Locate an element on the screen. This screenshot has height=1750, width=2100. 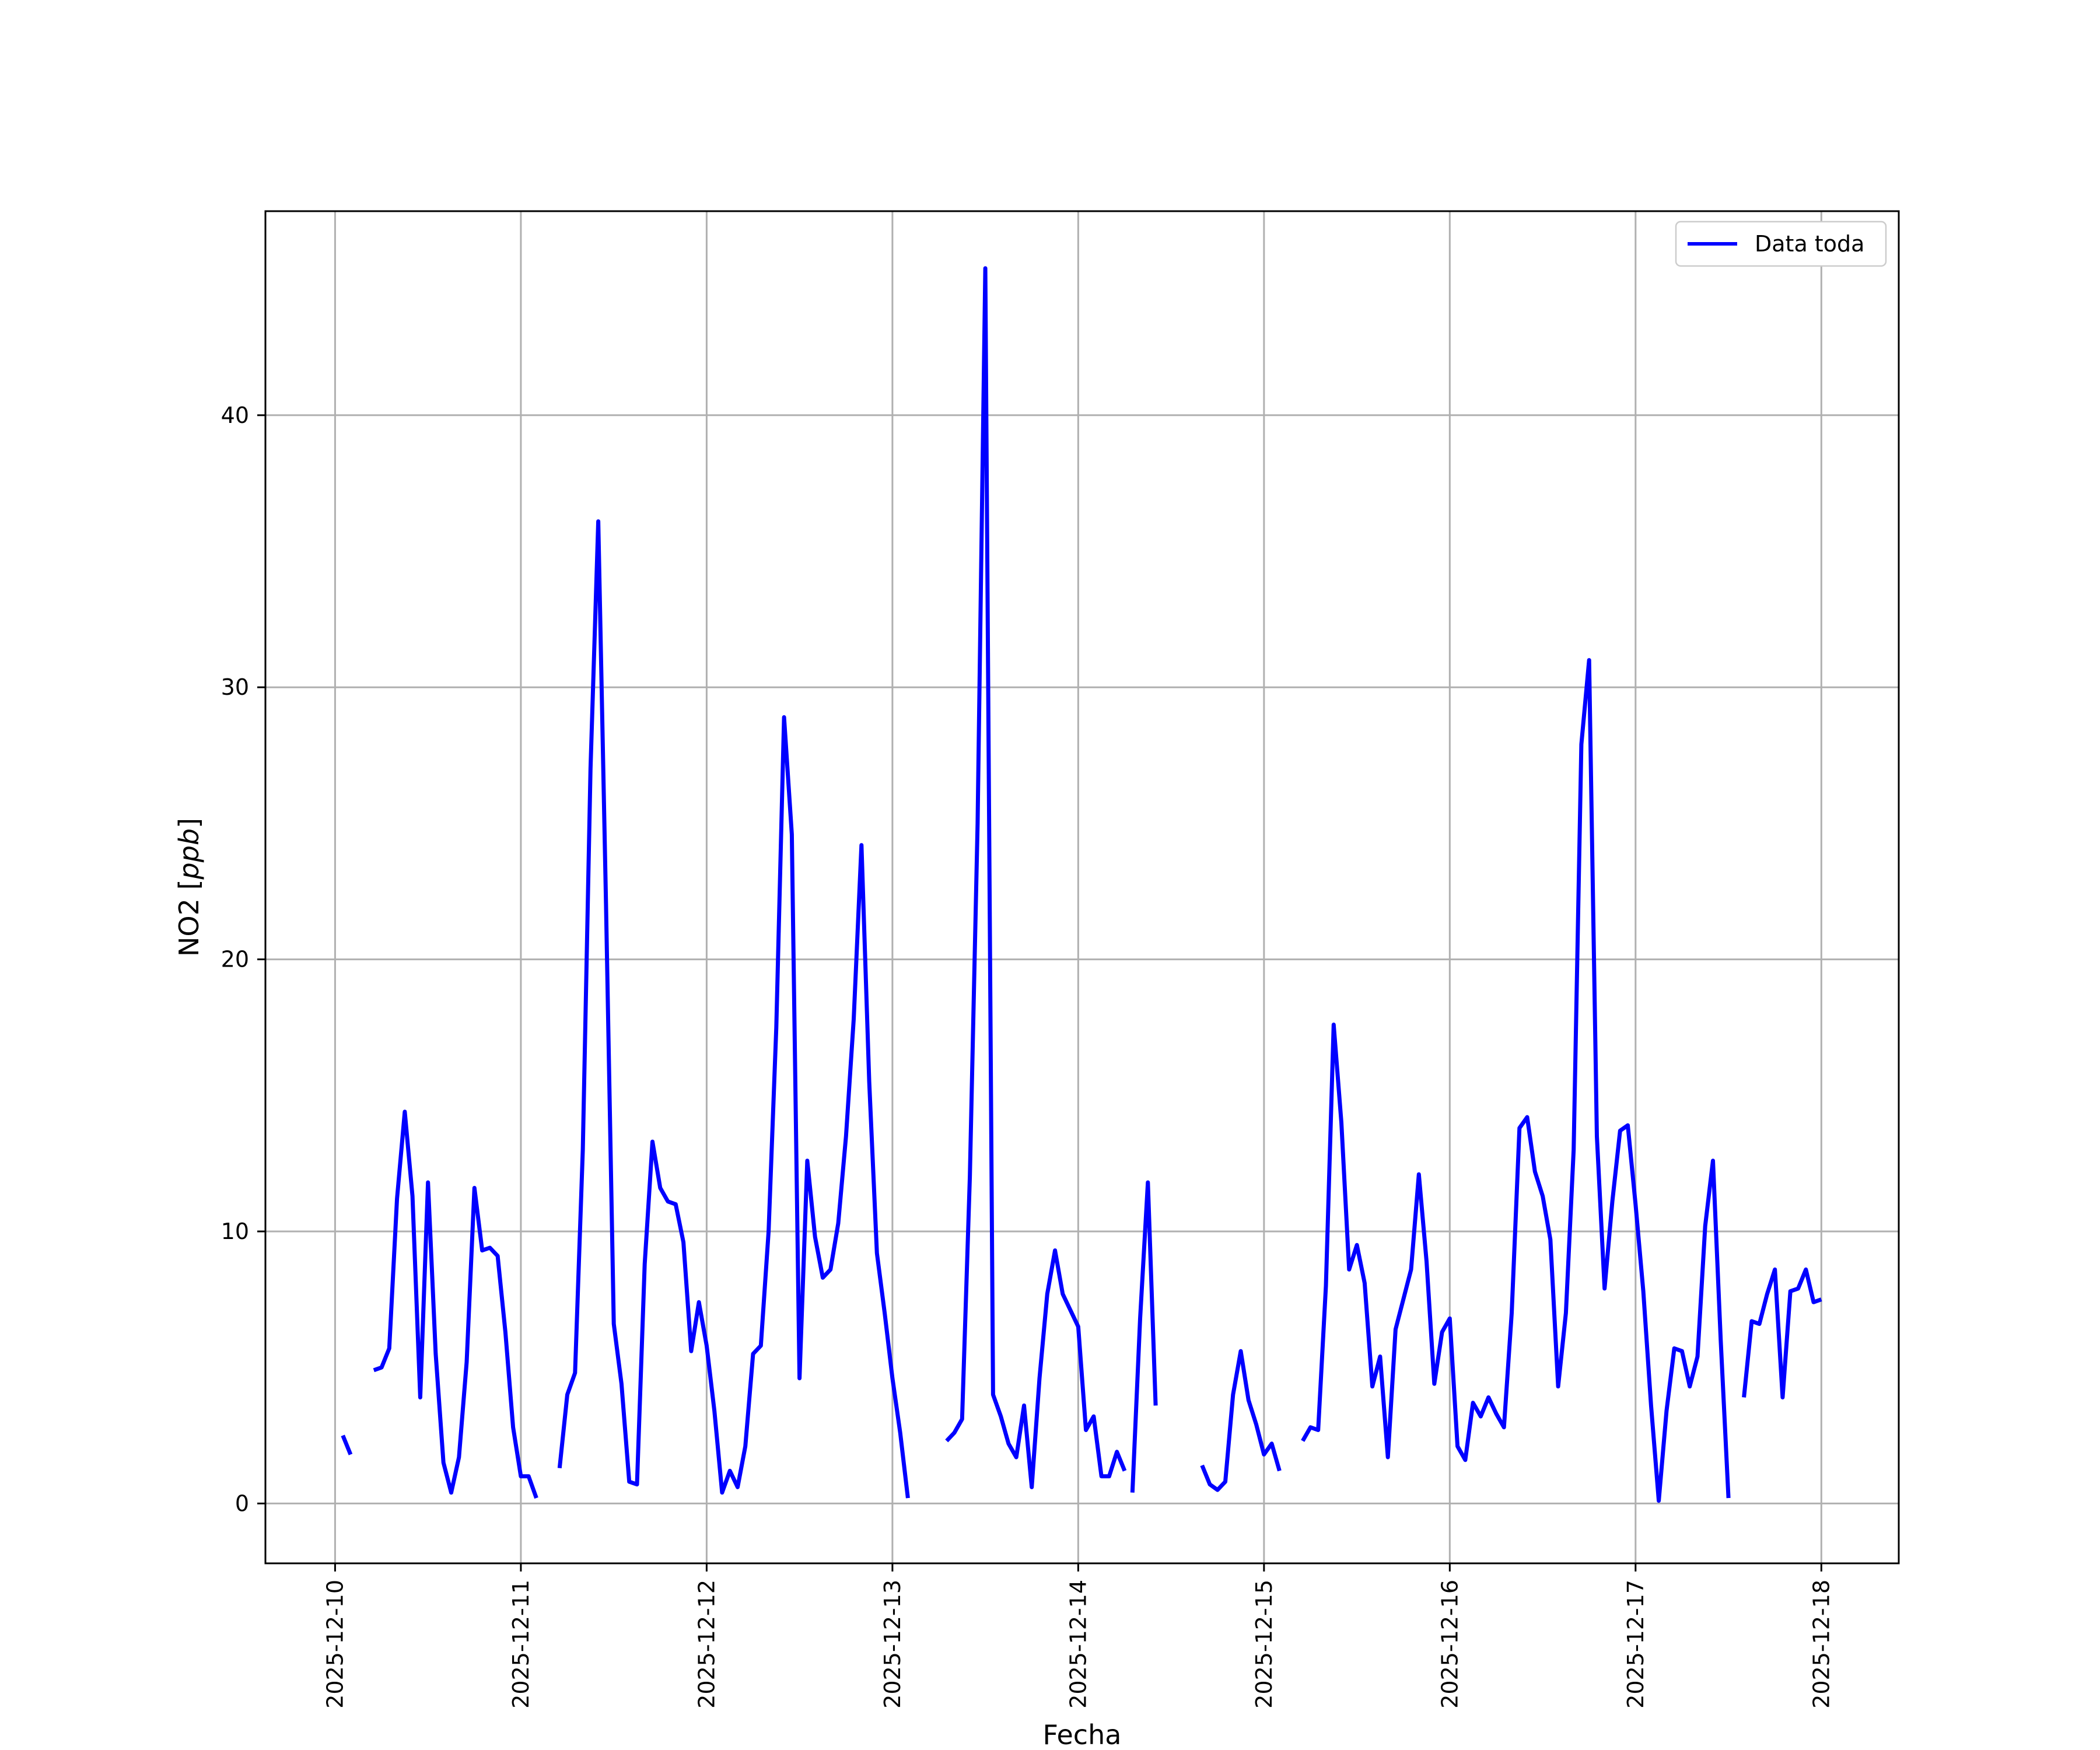
legend: Data toda is located at coordinates (1781, 243).